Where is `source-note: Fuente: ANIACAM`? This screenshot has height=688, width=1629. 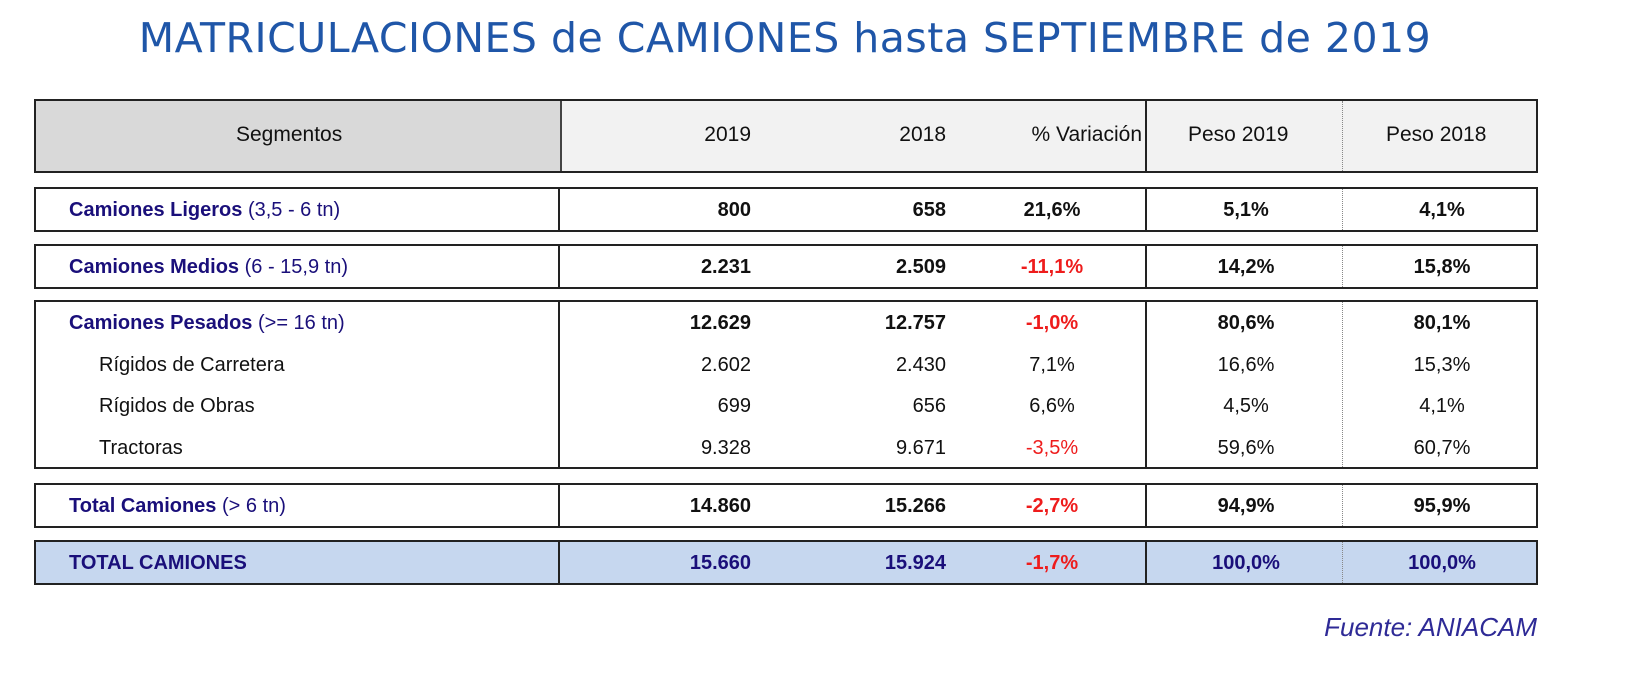
source-note: Fuente: ANIACAM is located at coordinates (1430, 627).